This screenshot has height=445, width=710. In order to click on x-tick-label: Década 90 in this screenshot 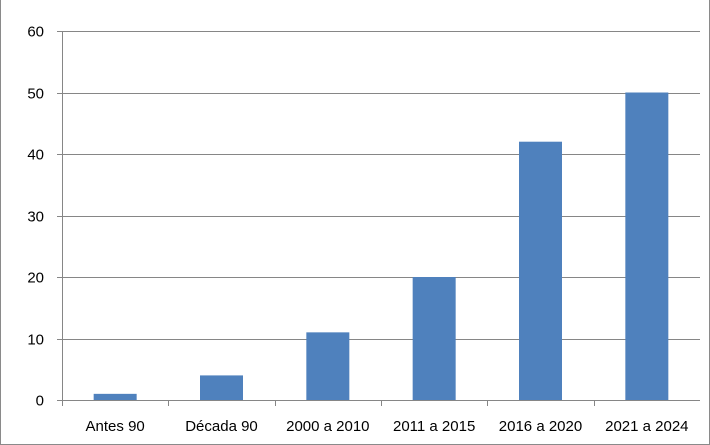, I will do `click(221, 426)`.